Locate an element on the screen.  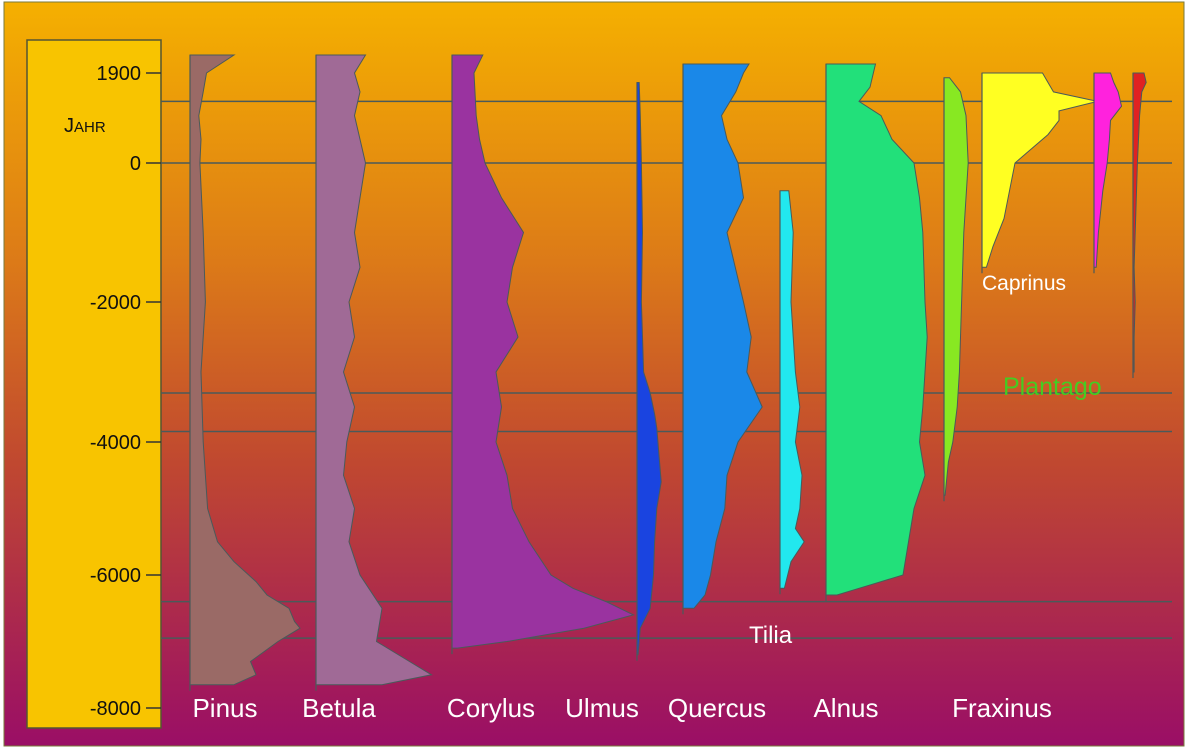
y-axis-label-first-letter: J is located at coordinates (69, 126).